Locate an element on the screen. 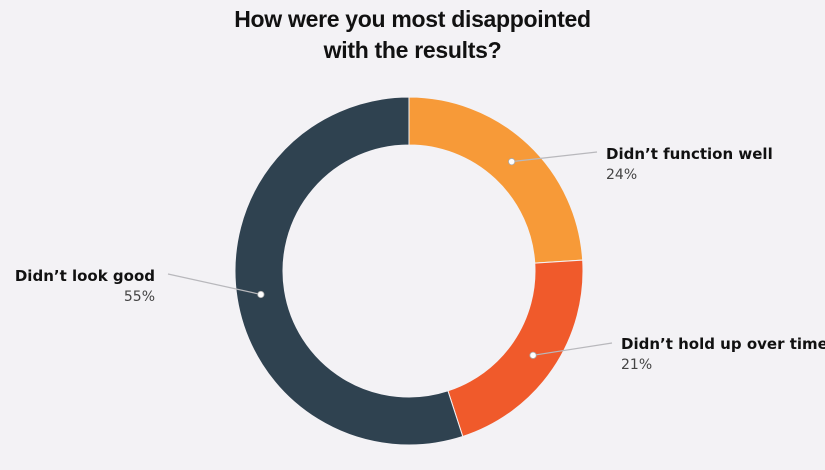  slice-label-didnt-hold-up-over-time: Didn’t hold up over time is located at coordinates (723, 344).